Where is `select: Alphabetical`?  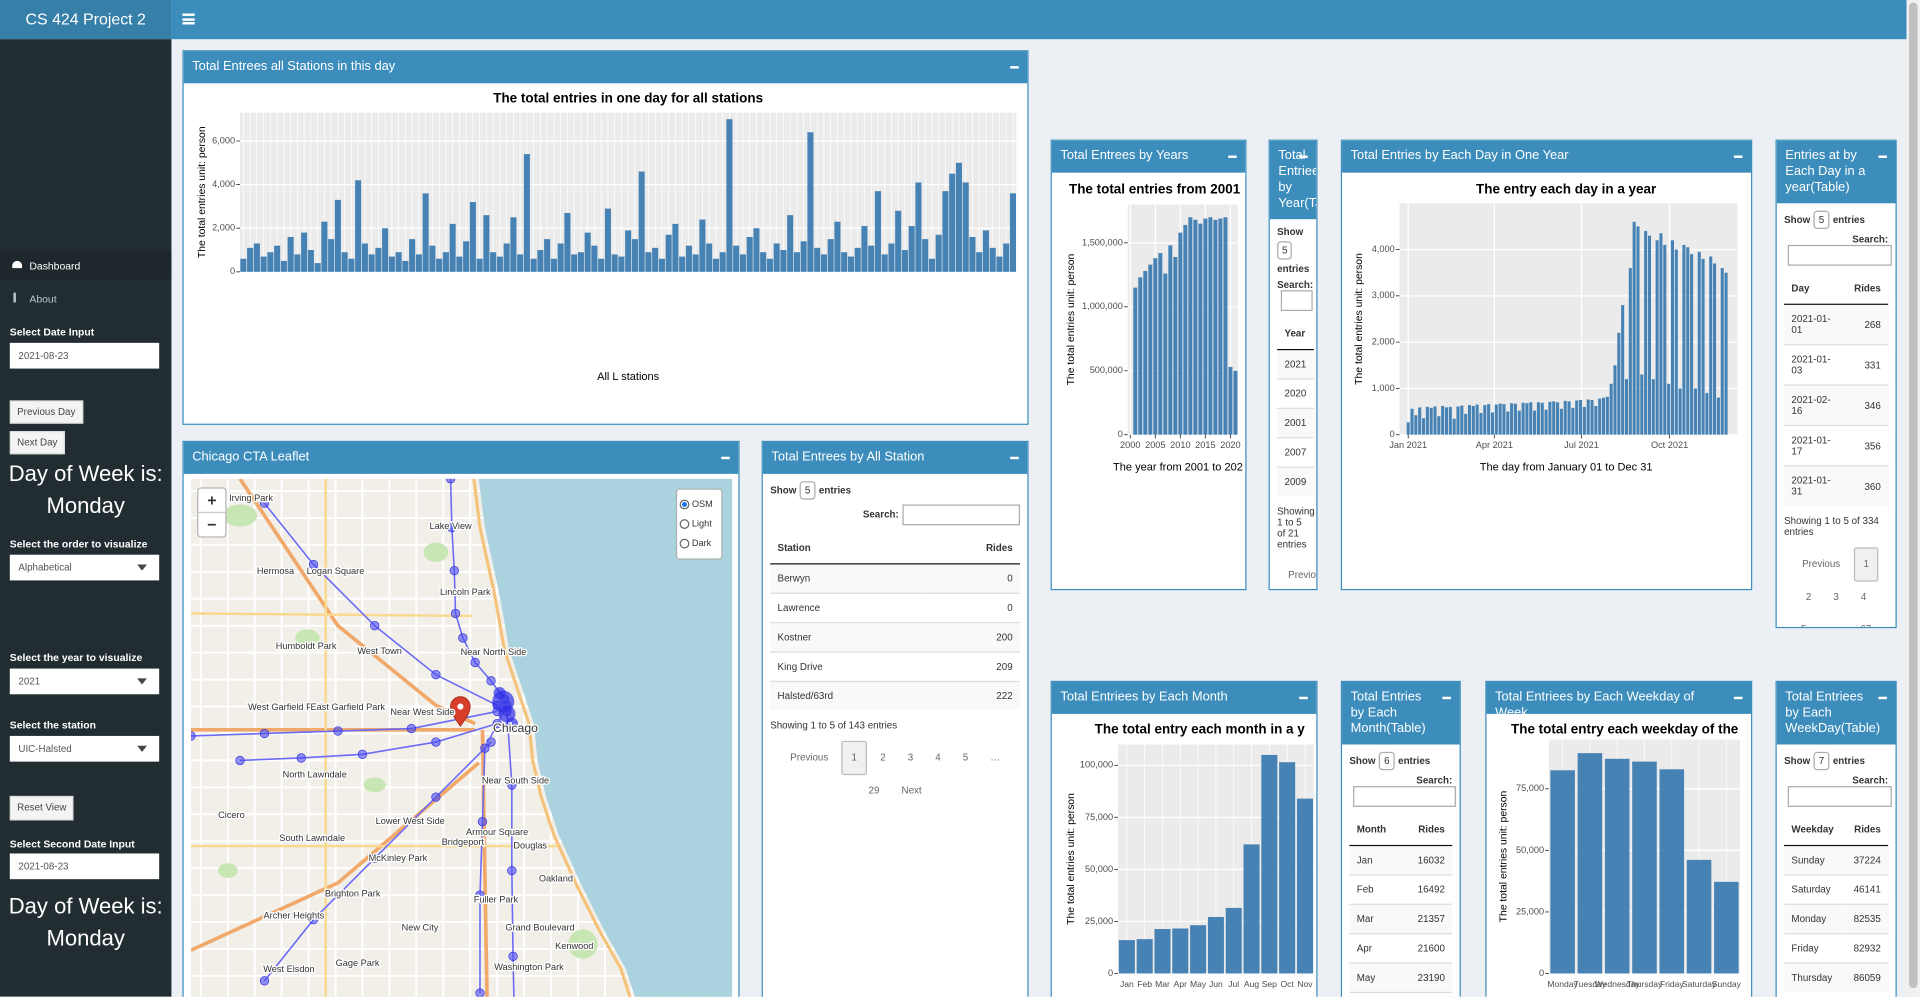
select: Alphabetical is located at coordinates (84, 567).